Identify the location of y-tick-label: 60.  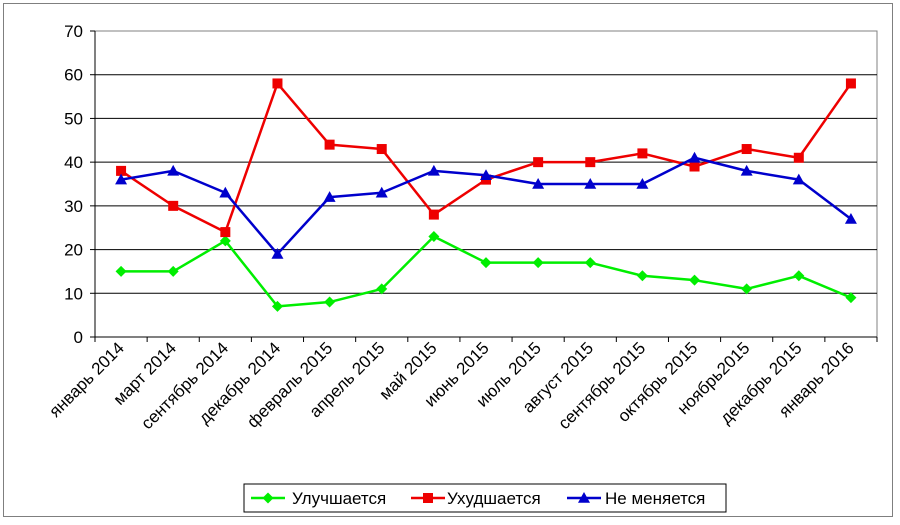
(73, 75).